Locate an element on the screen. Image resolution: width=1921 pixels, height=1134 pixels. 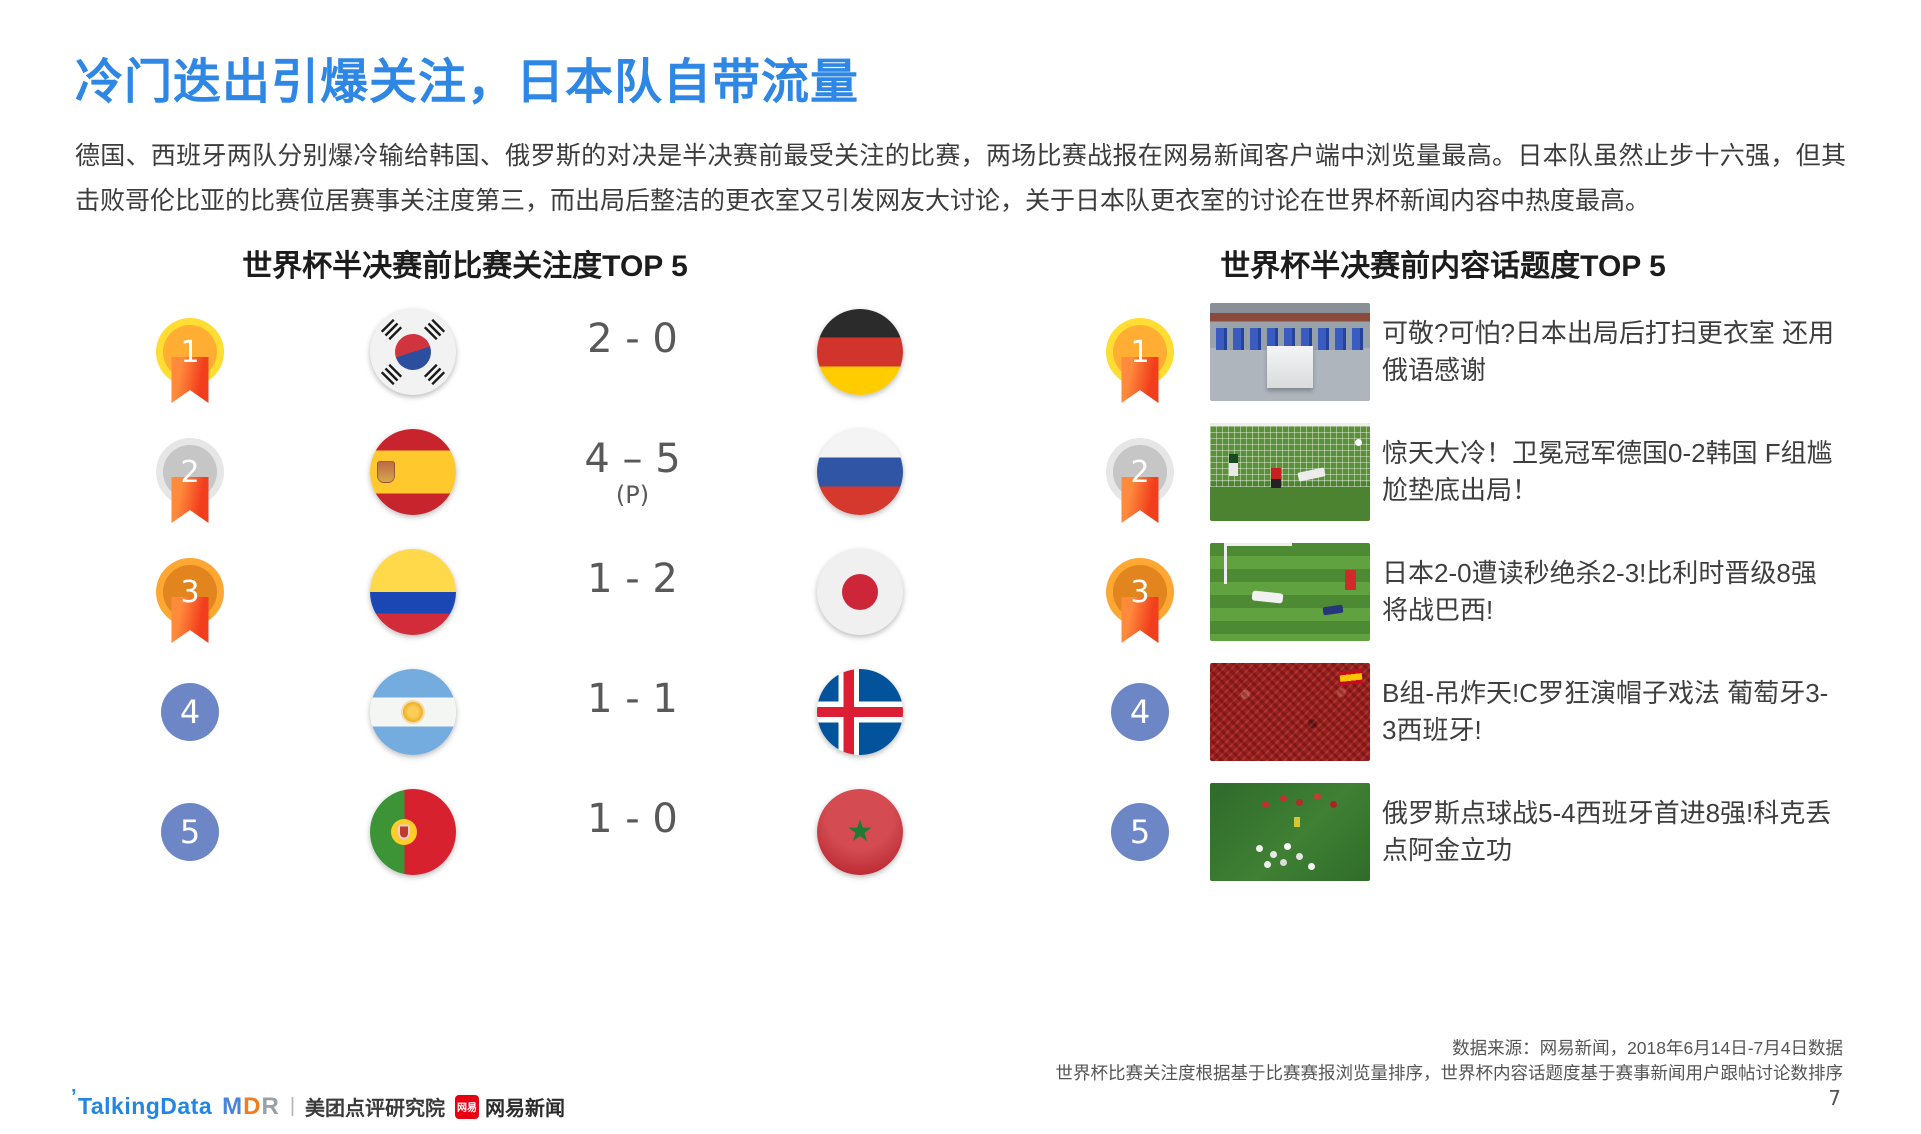
news-thumbnail-players-down is located at coordinates (1290, 592).